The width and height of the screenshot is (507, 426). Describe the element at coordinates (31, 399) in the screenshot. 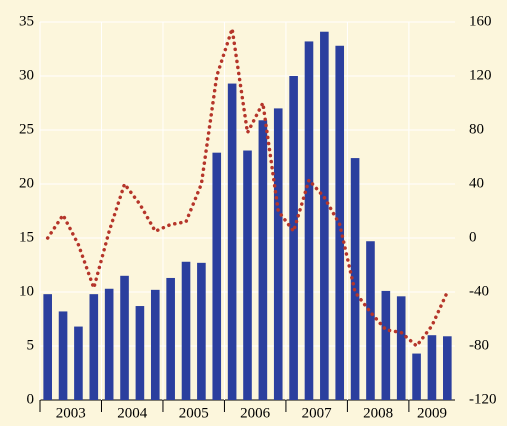

I see `y-tick-label: 0` at that location.